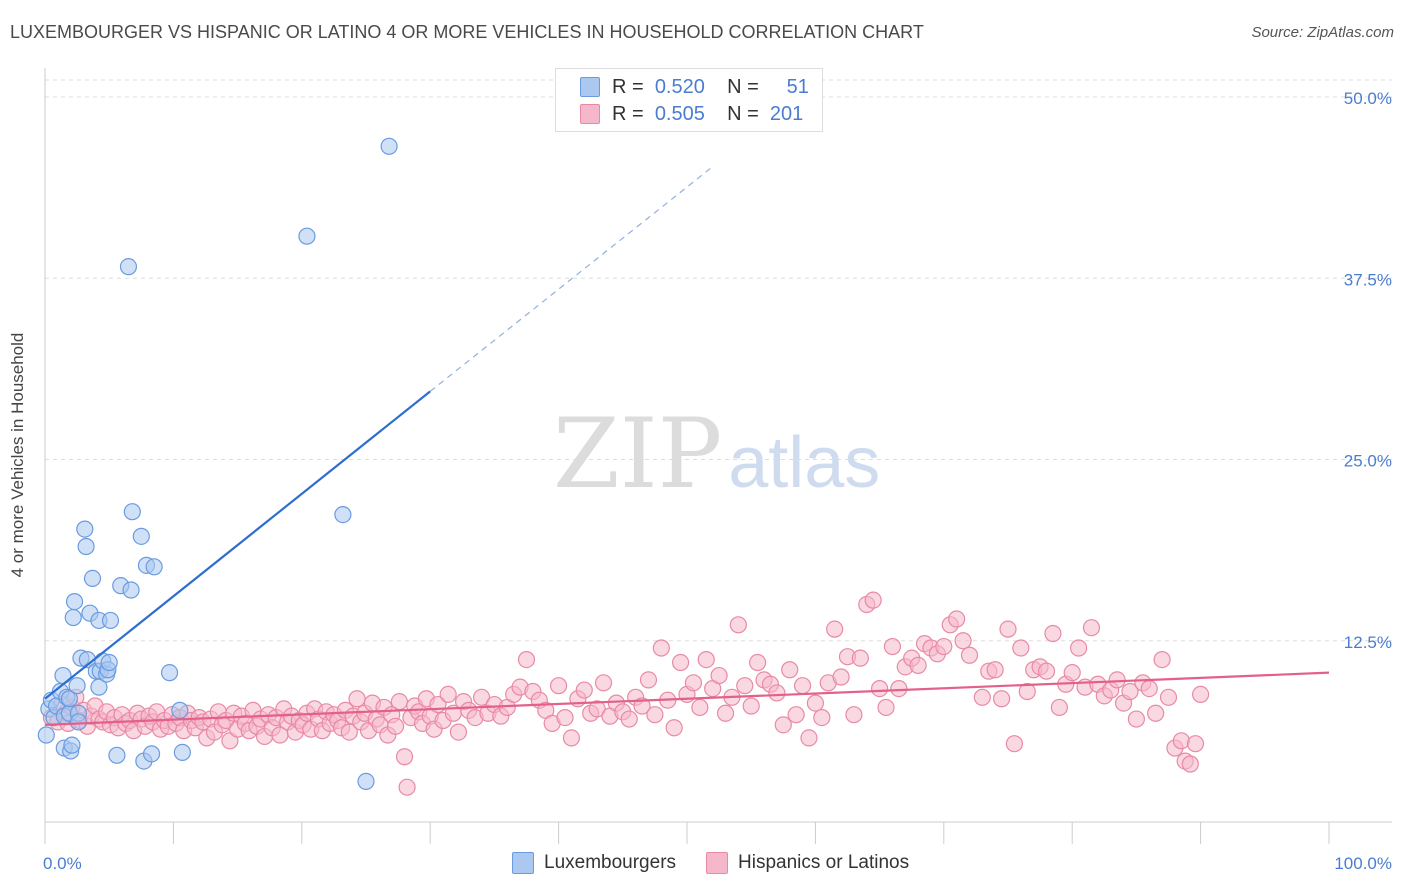 This screenshot has height=892, width=1406. Describe the element at coordinates (786, 113) in the screenshot. I see `n-value-hispanics: 201` at that location.